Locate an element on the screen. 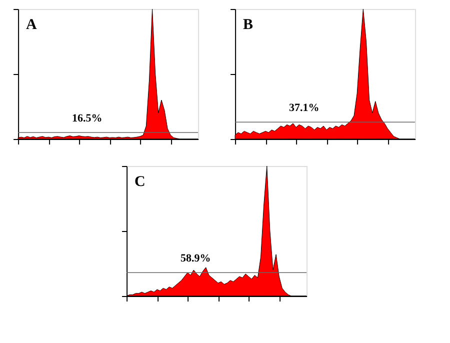 The height and width of the screenshot is (343, 450). text: B is located at coordinates (248, 25).